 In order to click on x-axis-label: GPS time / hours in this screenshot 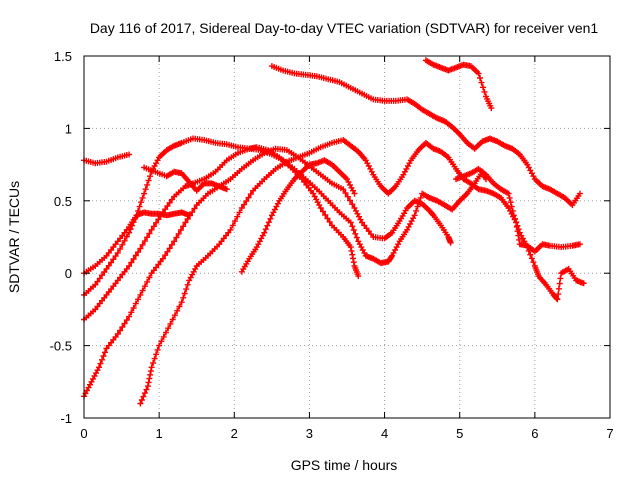, I will do `click(344, 465)`.